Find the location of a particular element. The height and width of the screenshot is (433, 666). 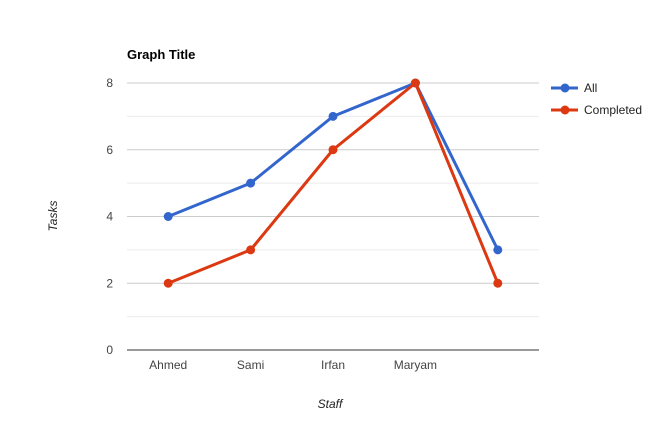

x-tick-label: Ahmed is located at coordinates (168, 365).